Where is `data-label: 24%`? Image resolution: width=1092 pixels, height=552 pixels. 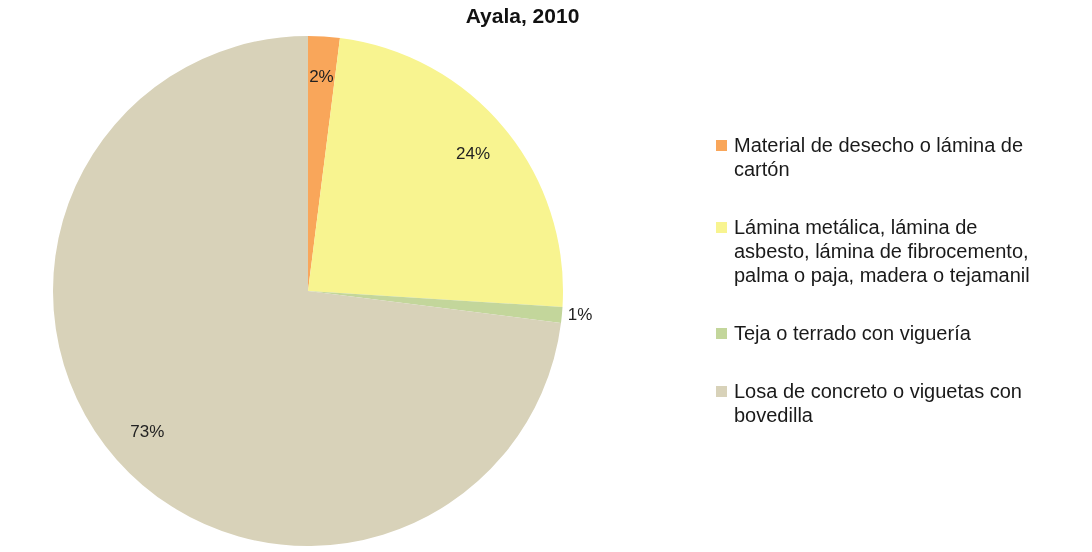
data-label: 24% is located at coordinates (473, 154).